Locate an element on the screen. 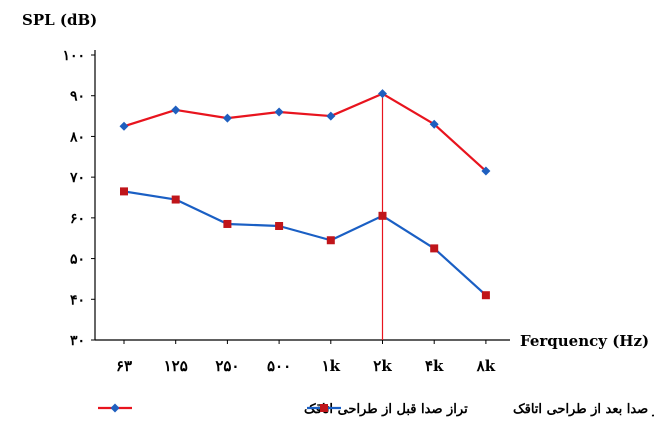  y-tick-label: ۷۰ is located at coordinates (77, 178).